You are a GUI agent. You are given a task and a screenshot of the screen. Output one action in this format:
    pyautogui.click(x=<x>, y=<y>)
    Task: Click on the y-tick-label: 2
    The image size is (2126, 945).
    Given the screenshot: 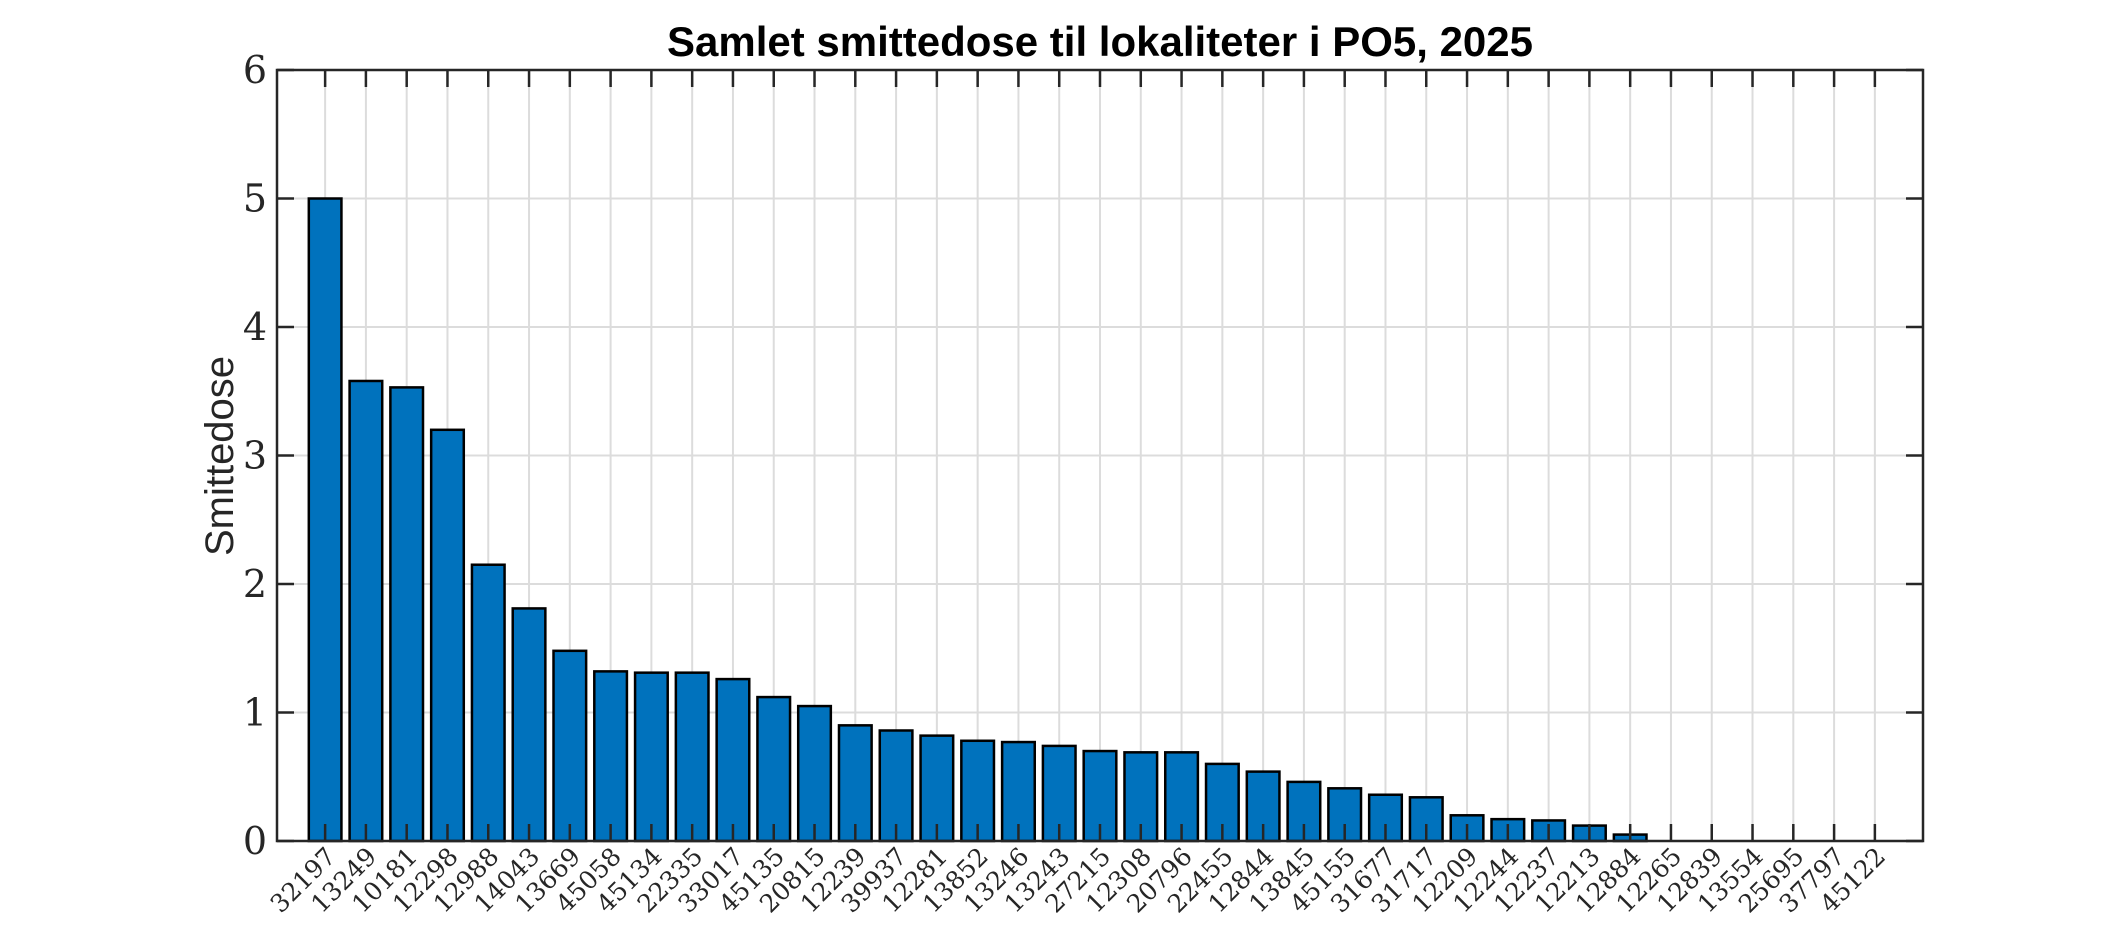 What is the action you would take?
    pyautogui.click(x=255, y=584)
    